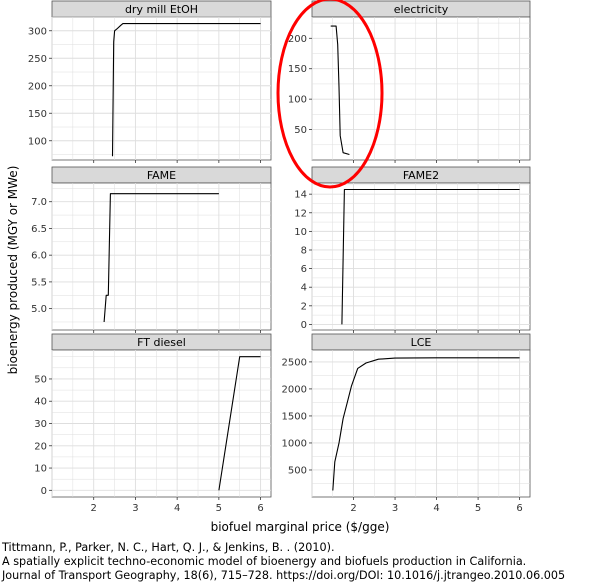  What do you see at coordinates (37, 31) in the screenshot?
I see `y-tick-label: 300` at bounding box center [37, 31].